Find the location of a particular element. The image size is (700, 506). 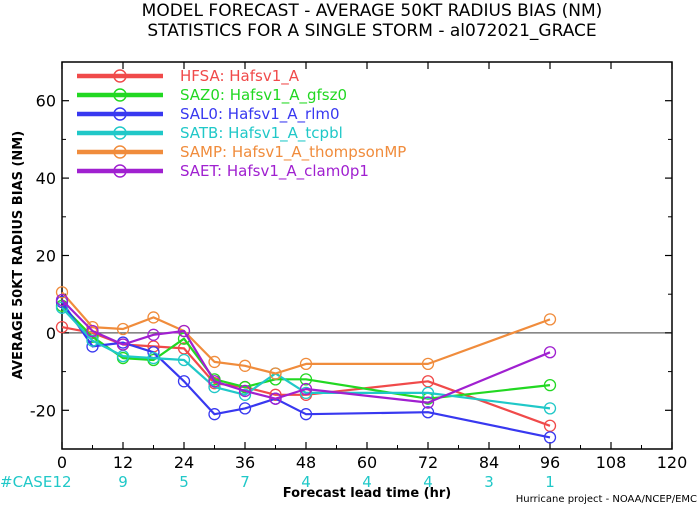

legend-label: SAL0: Hafsv1_A_rlm0 is located at coordinates (260, 114).